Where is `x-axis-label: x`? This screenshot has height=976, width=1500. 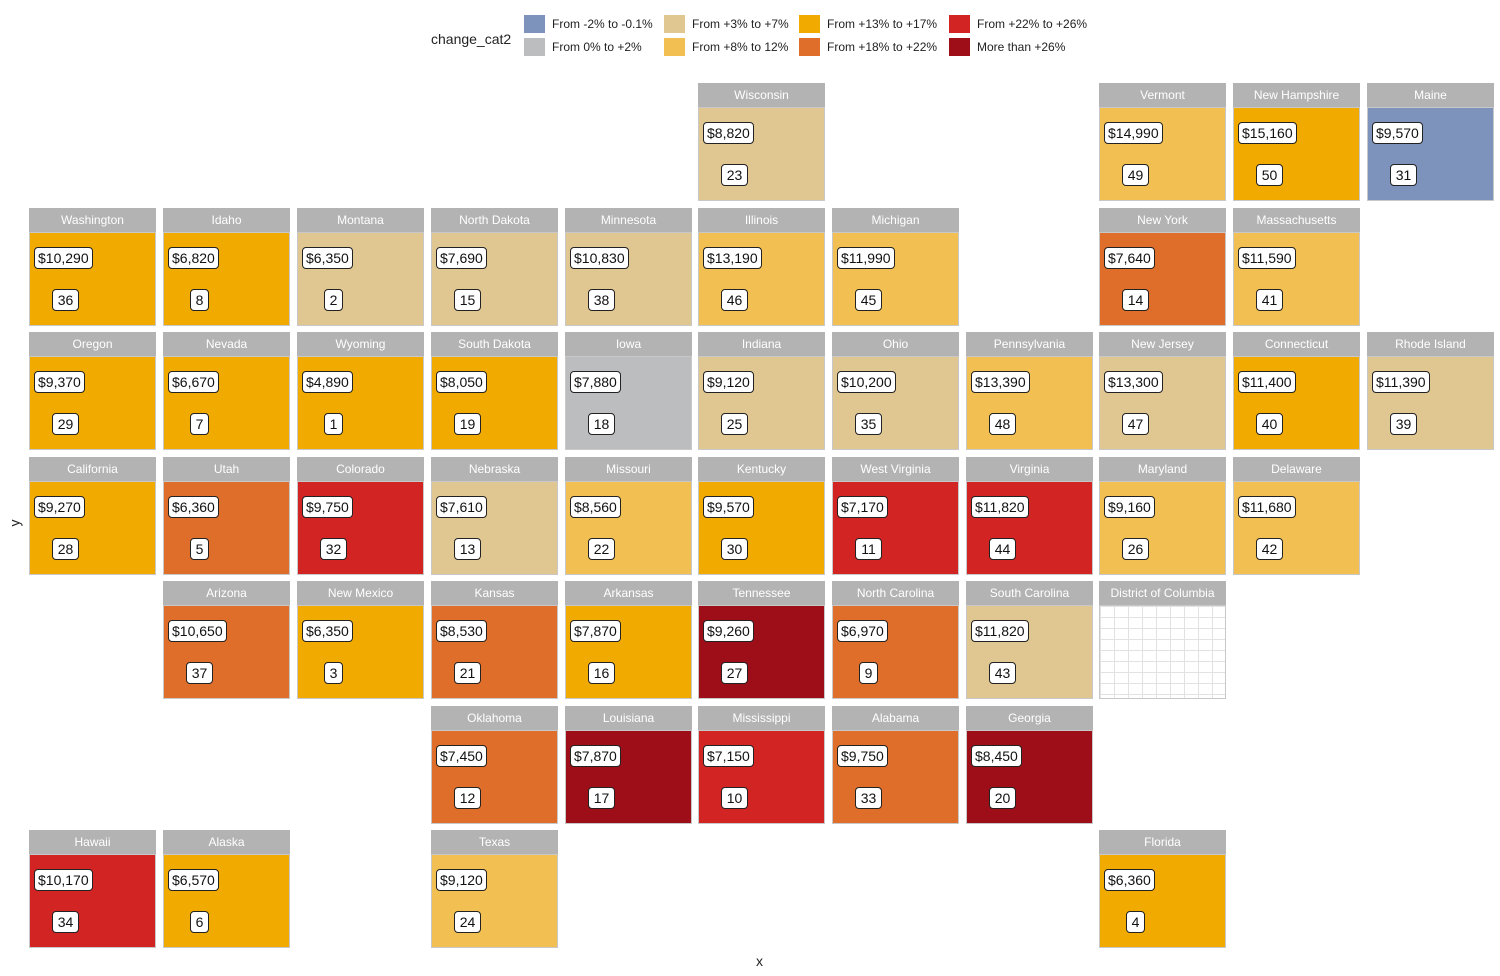 x-axis-label: x is located at coordinates (759, 961).